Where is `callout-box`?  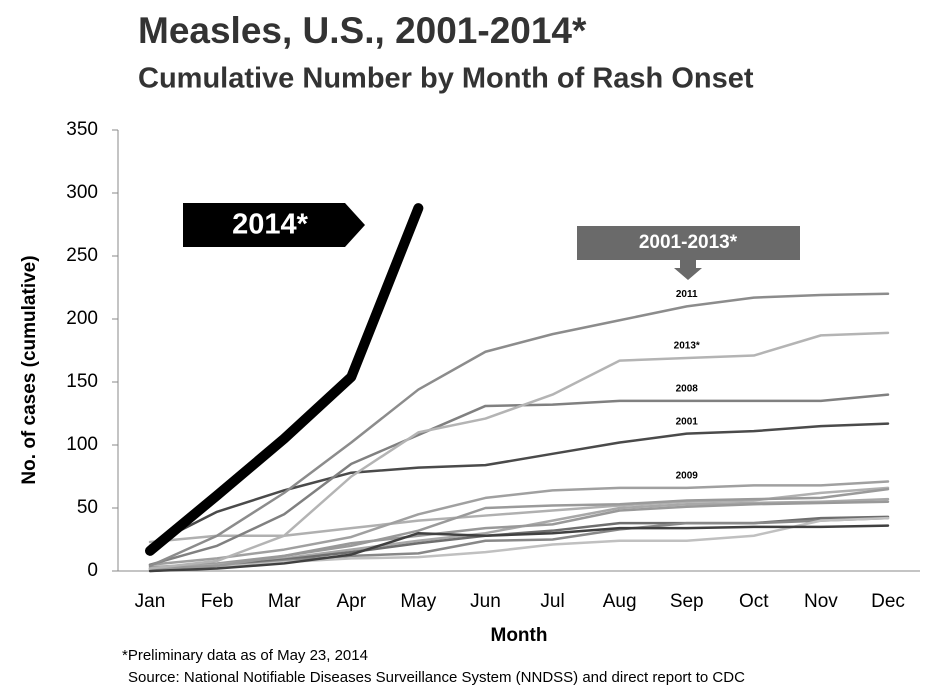
callout-box is located at coordinates (274, 225).